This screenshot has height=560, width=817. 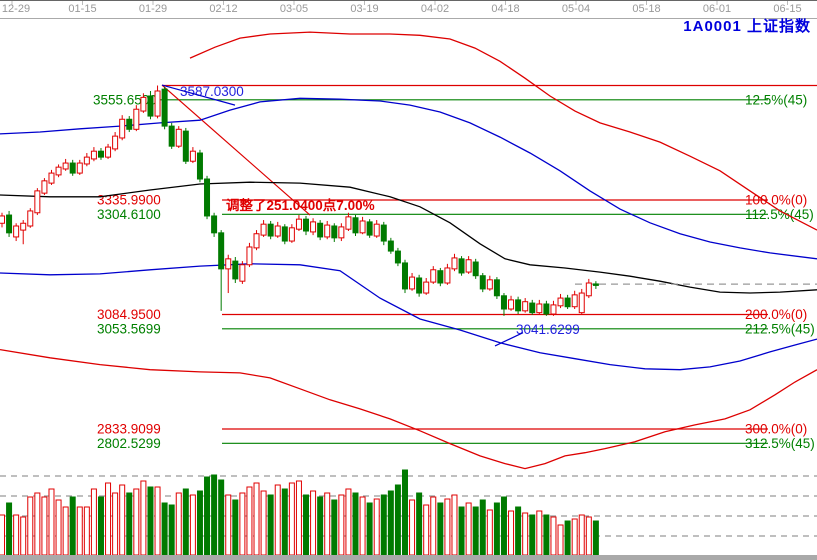 I want to click on gann-level-price-label: 3084.9500, so click(x=129, y=314).